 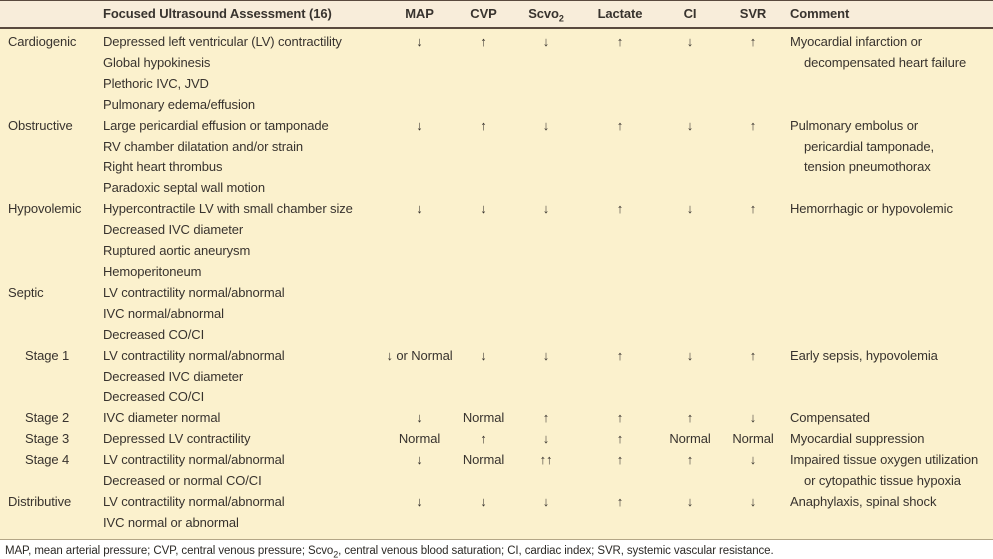 What do you see at coordinates (182, 481) in the screenshot?
I see `finding-line: Decreased or normal CO/CI` at bounding box center [182, 481].